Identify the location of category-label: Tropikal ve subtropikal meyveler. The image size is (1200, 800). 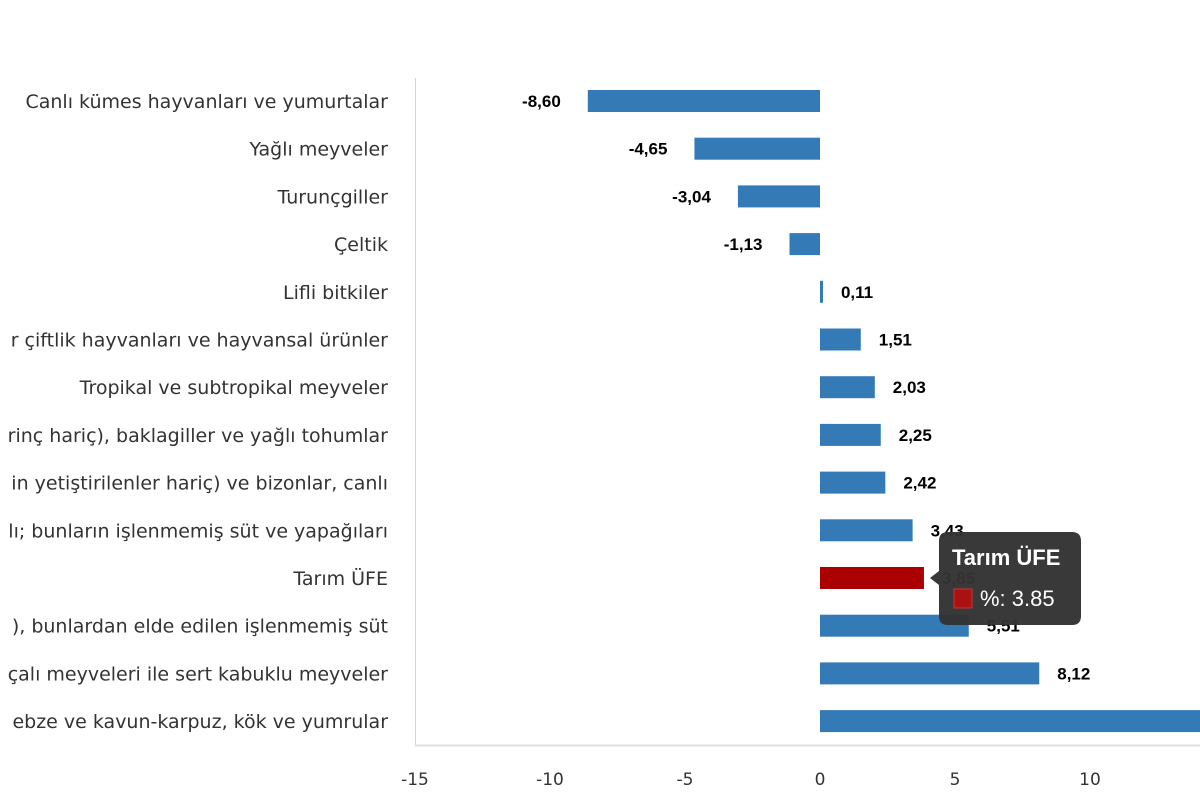
(234, 388).